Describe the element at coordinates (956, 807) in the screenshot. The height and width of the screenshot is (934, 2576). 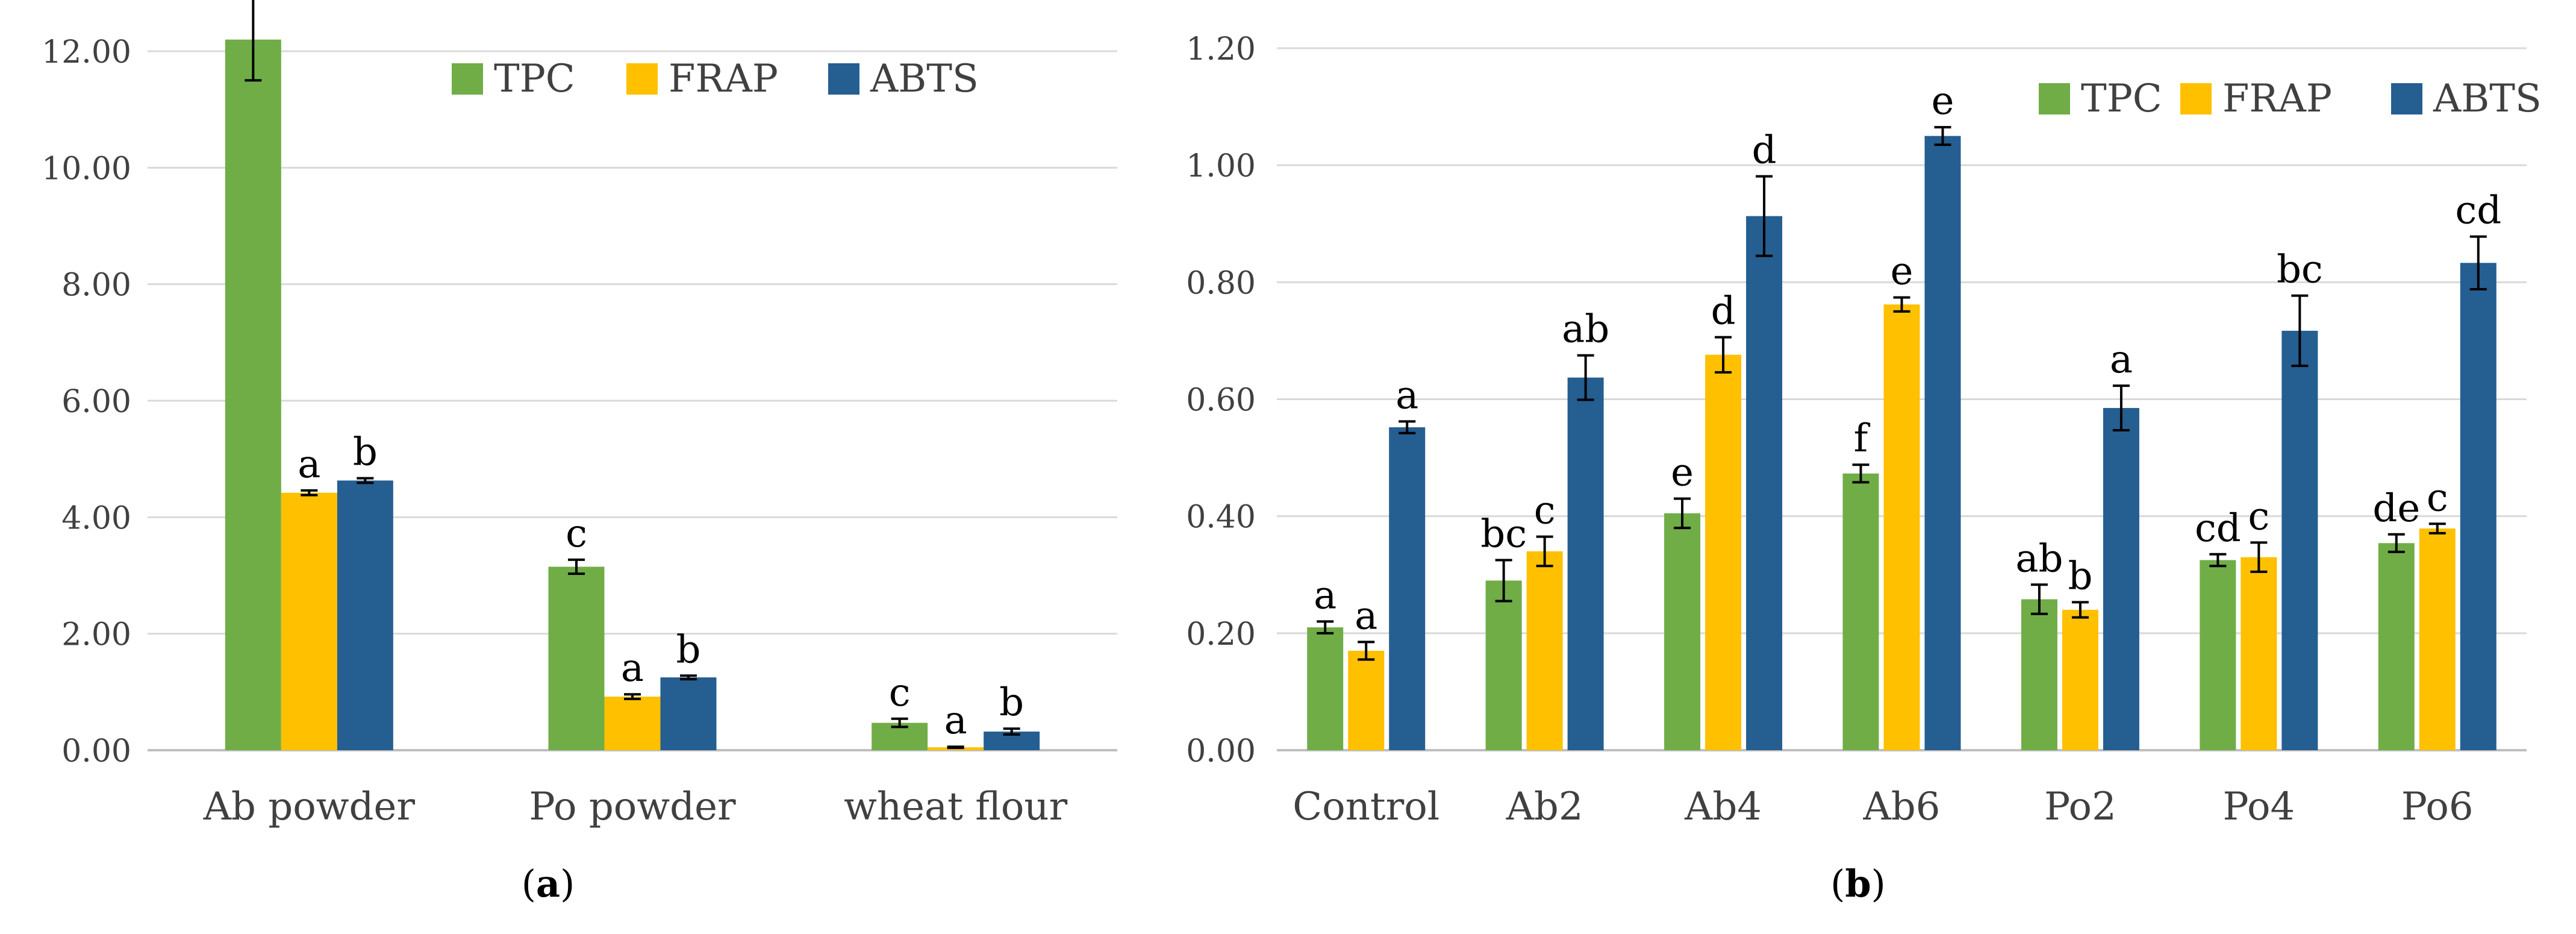
I see `x-tick-label: wheat flour` at that location.